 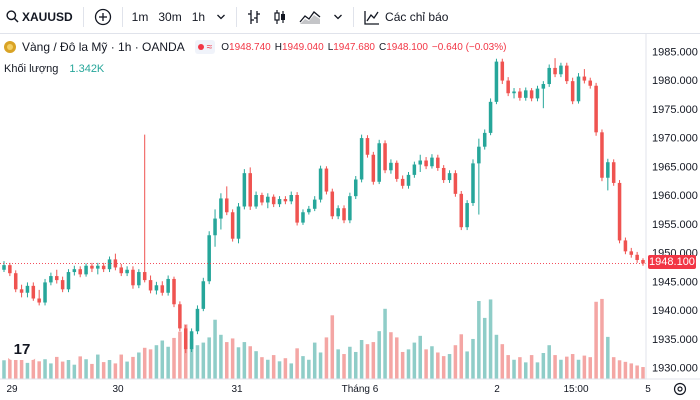 What do you see at coordinates (198, 16) in the screenshot?
I see `interval-1h: 1h` at bounding box center [198, 16].